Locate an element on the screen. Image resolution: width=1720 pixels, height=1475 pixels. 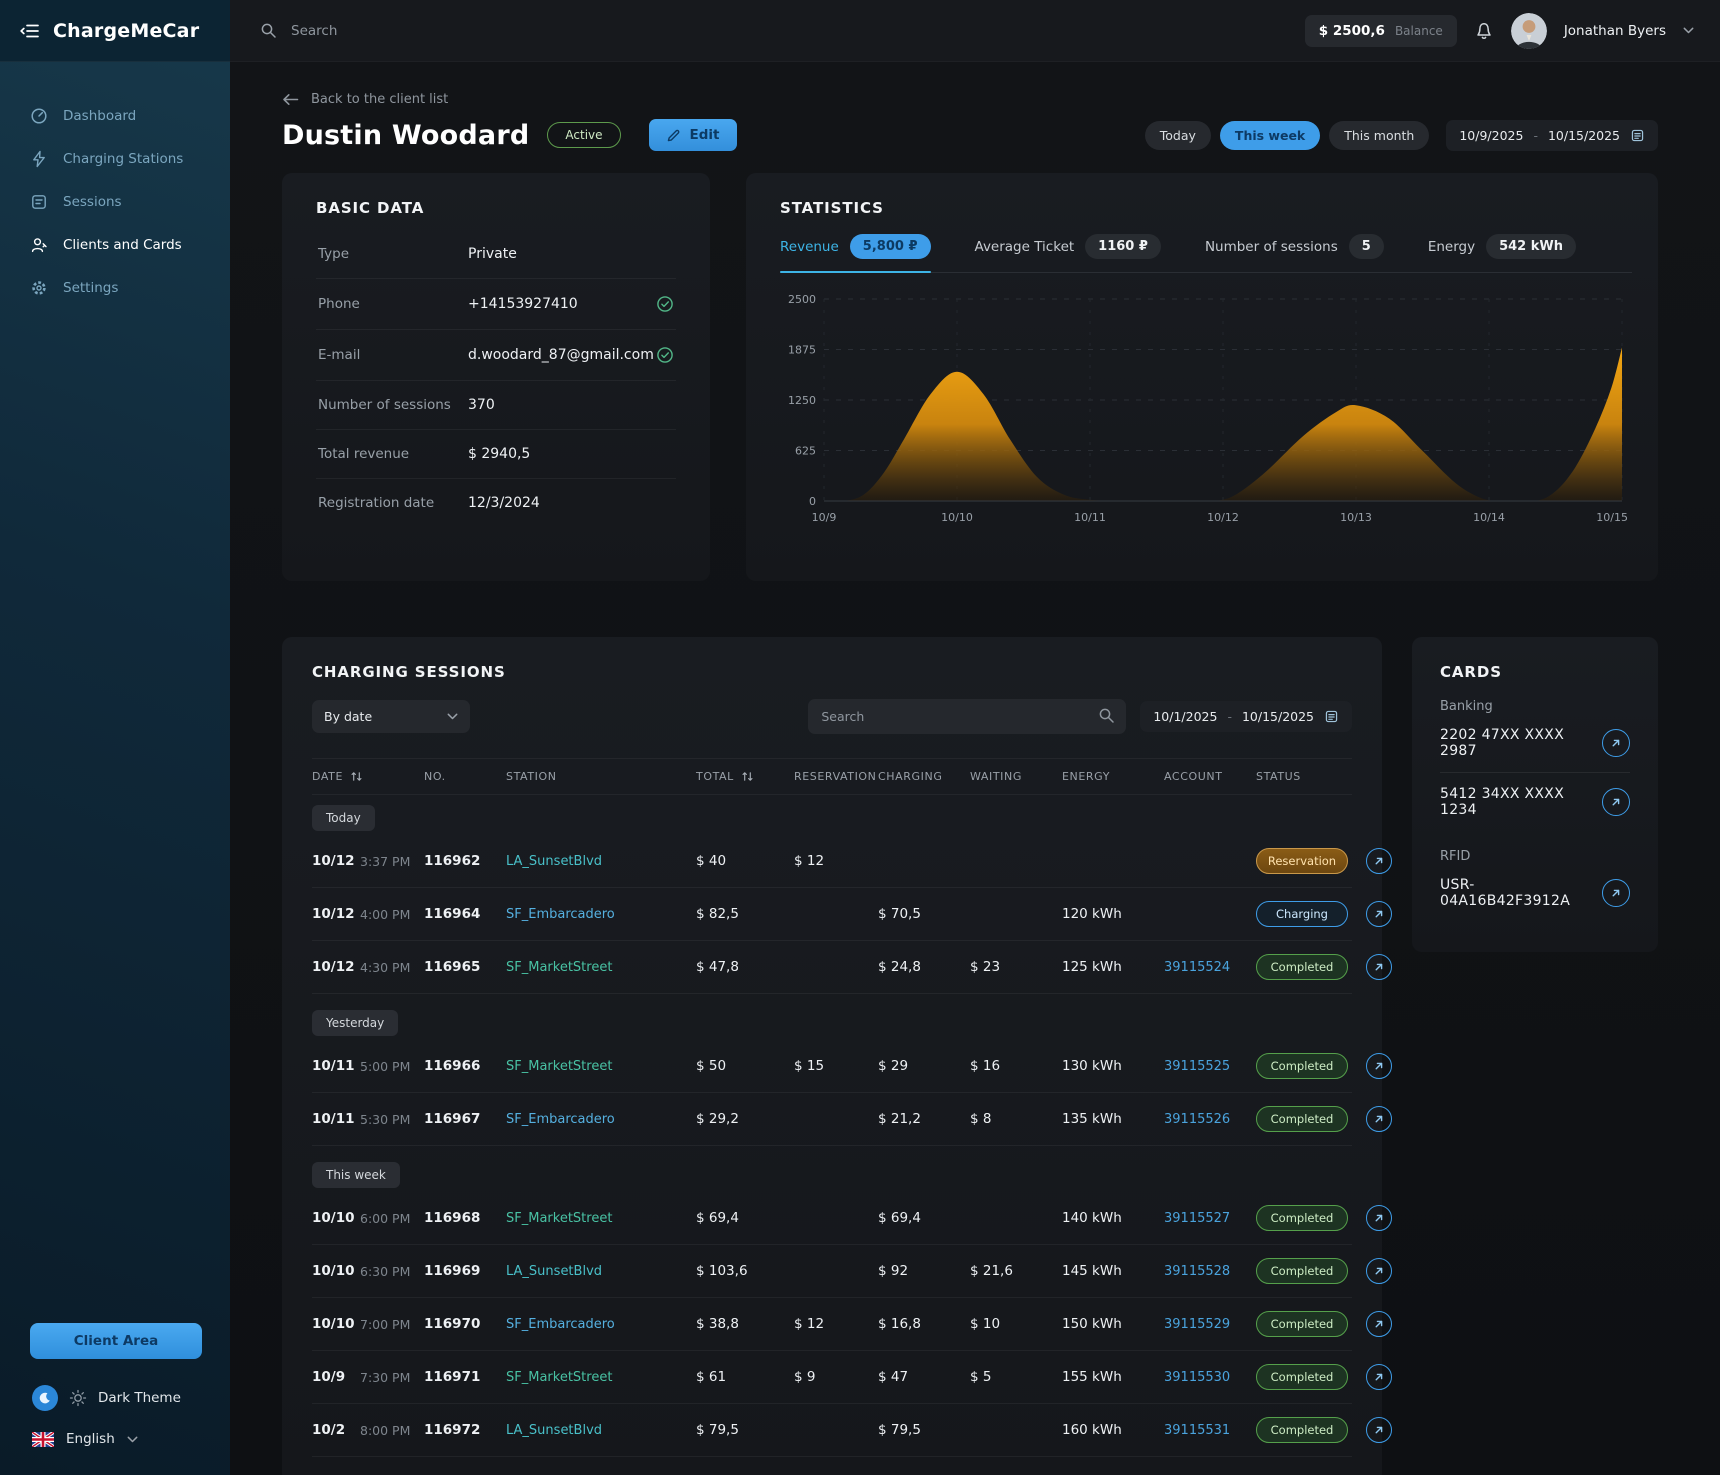
menu-icon is located at coordinates (30, 31).